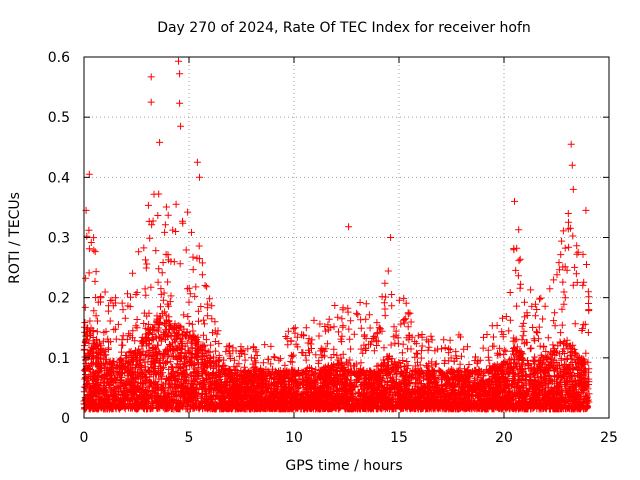 This screenshot has height=480, width=640. I want to click on x-tick-label: 10, so click(294, 438).